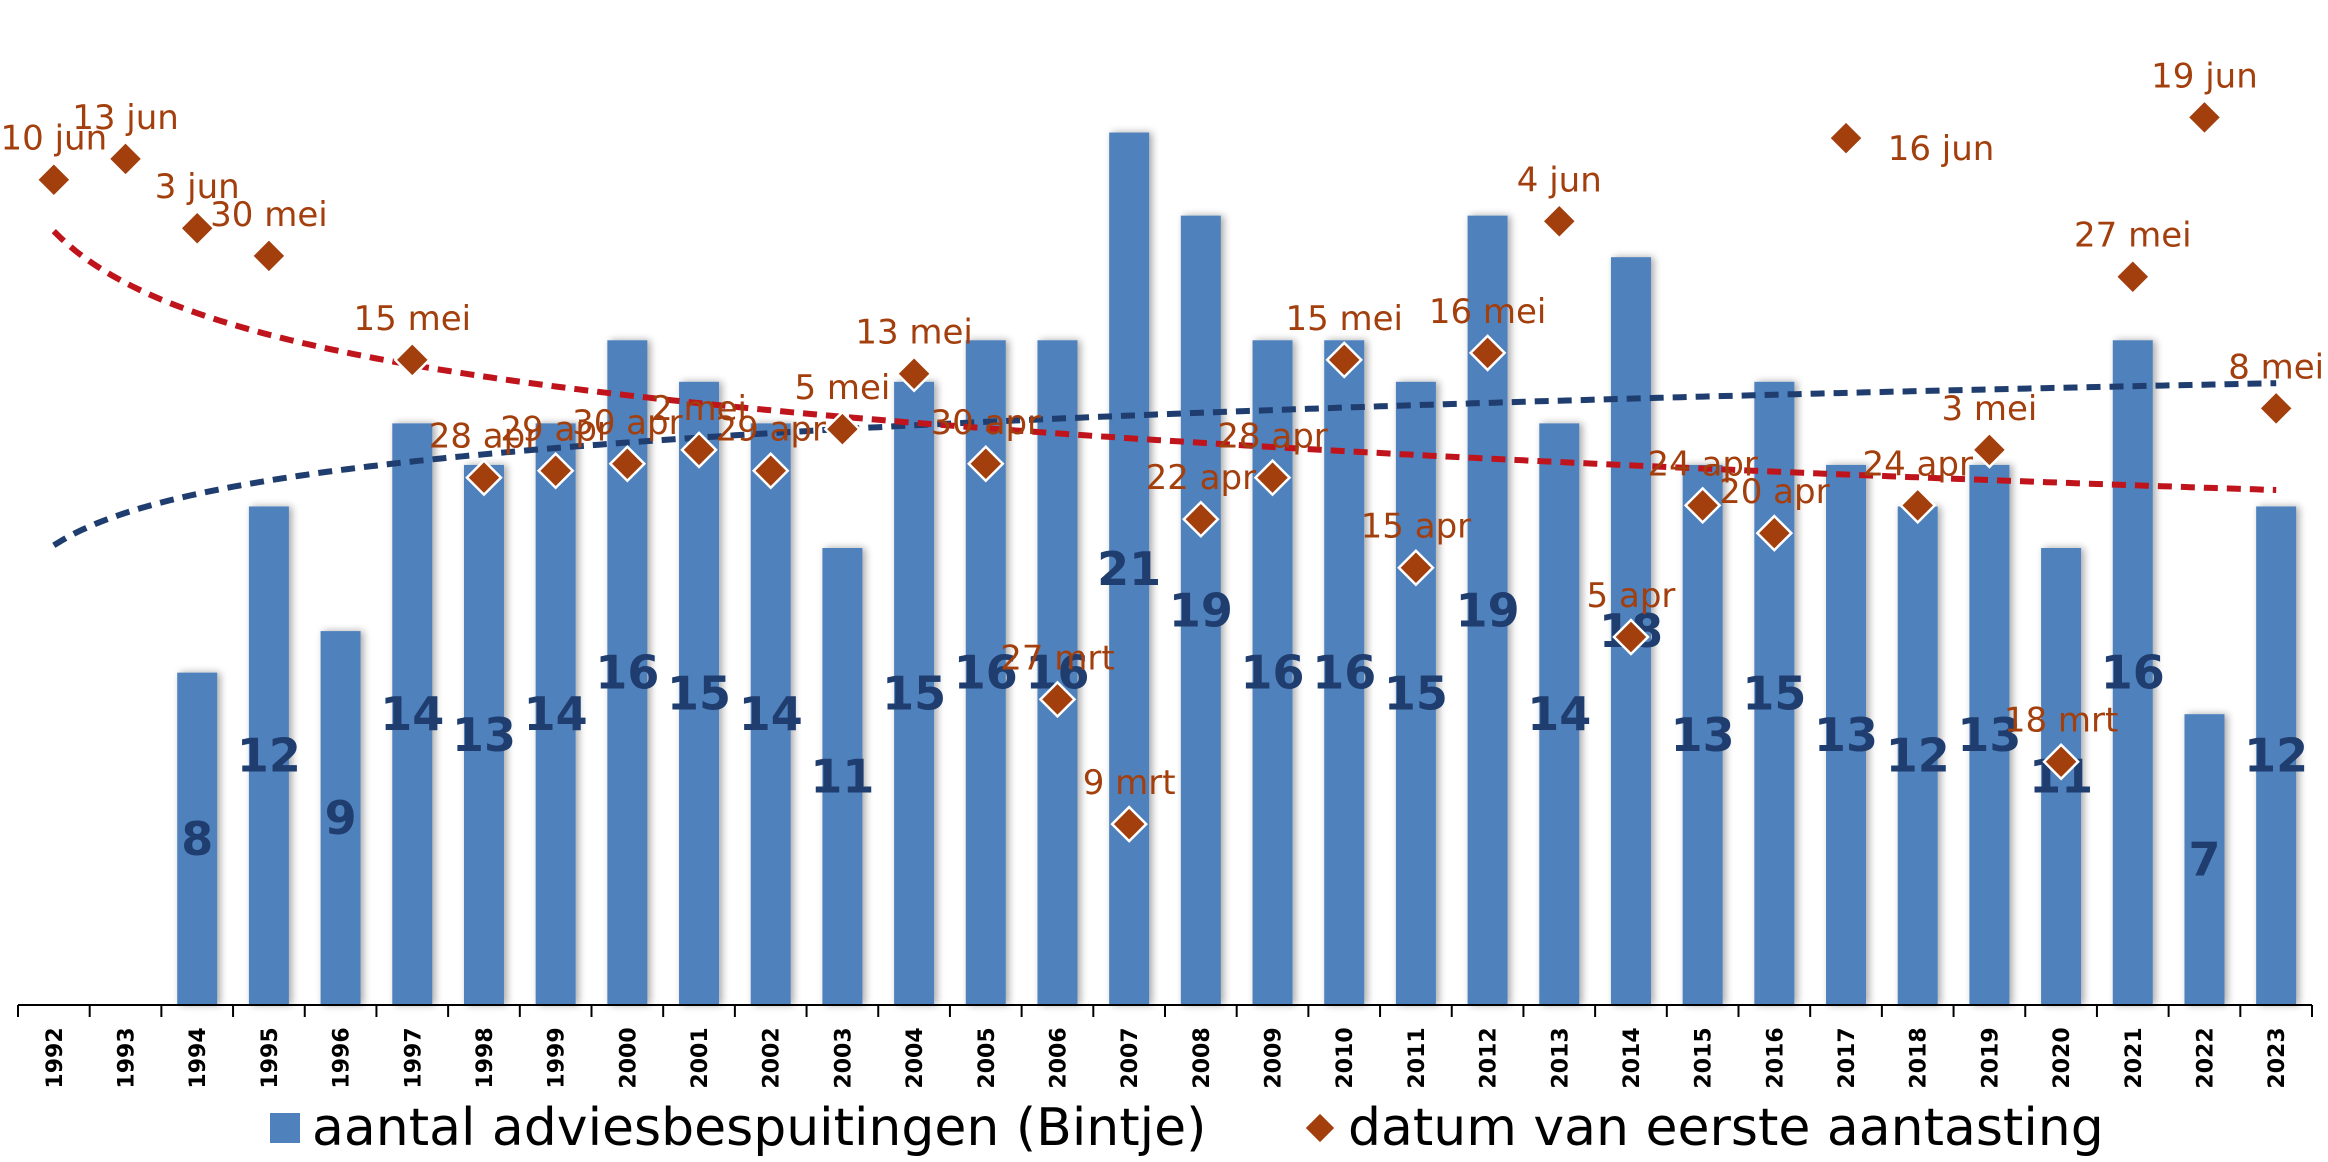  Describe the element at coordinates (1703, 1128) in the screenshot. I see `legend-item-diamonds: datum van eerste aantasting` at that location.